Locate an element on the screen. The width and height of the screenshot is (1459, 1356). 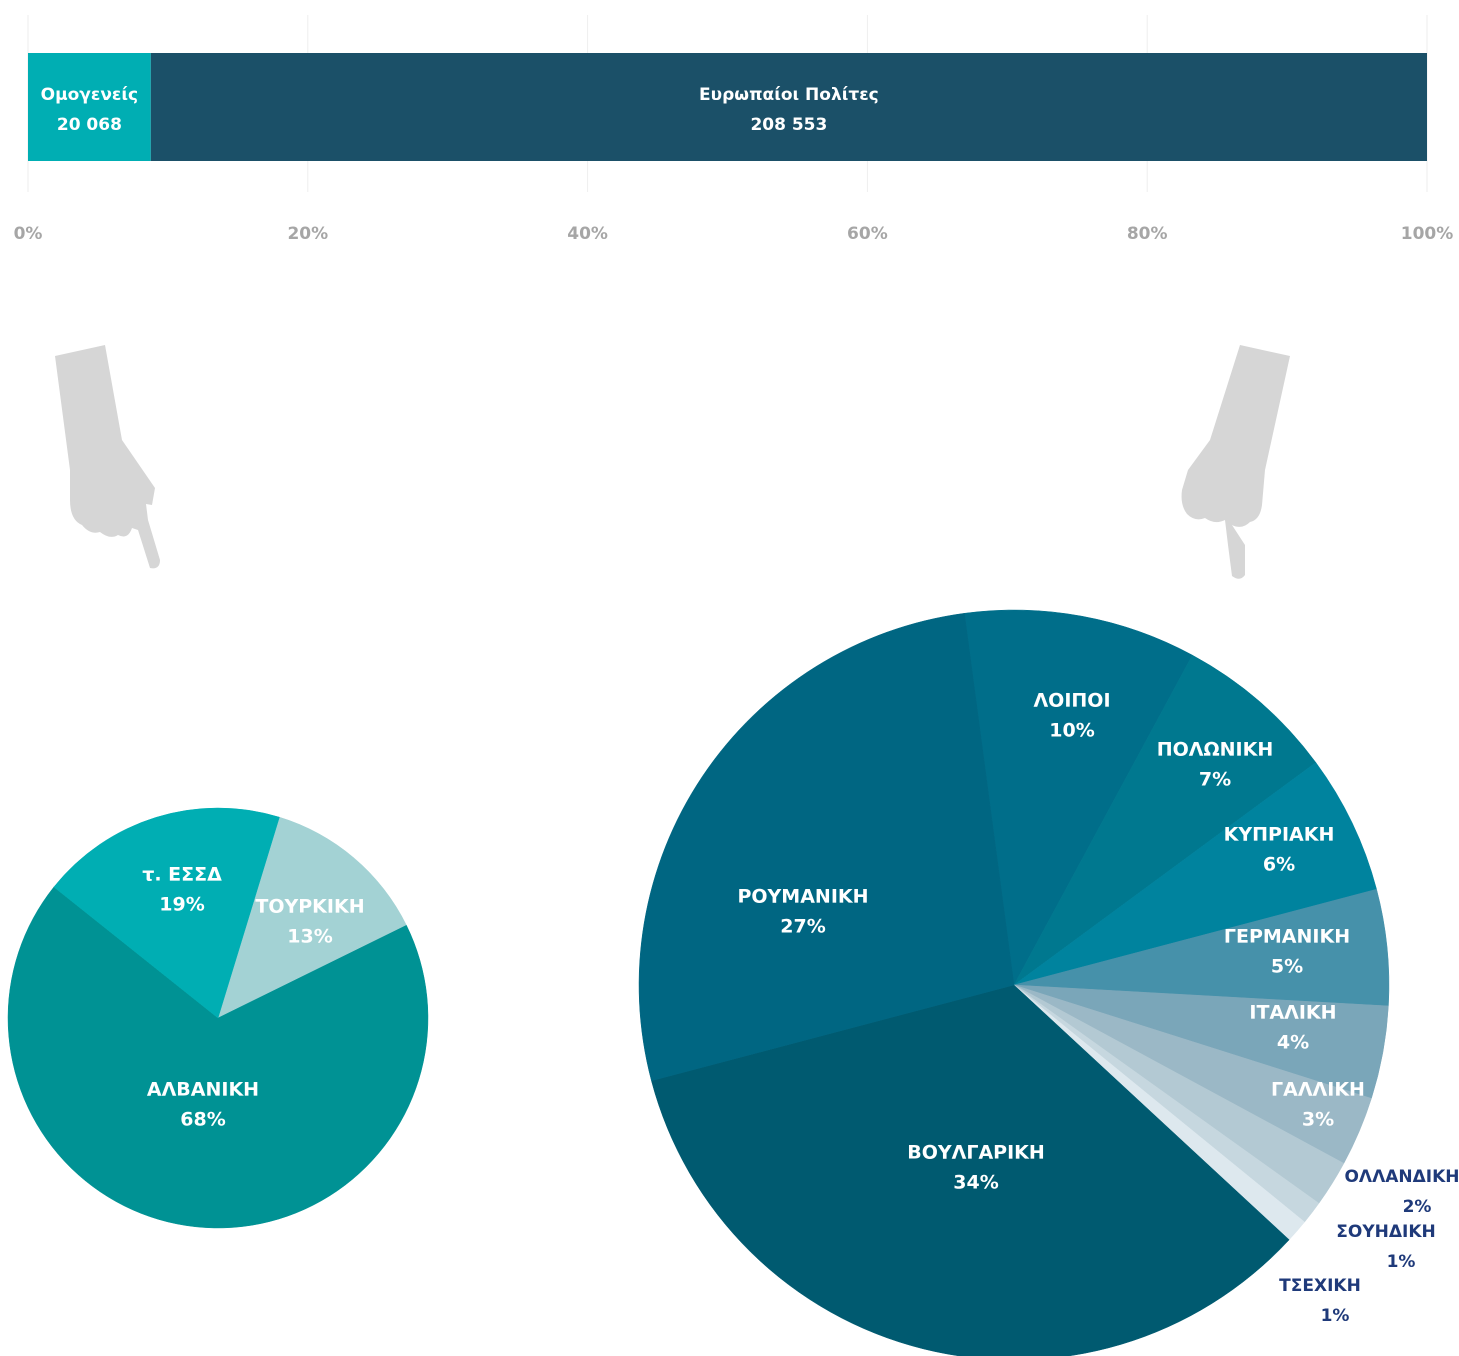
slice-value: 3% is located at coordinates (1318, 1120).